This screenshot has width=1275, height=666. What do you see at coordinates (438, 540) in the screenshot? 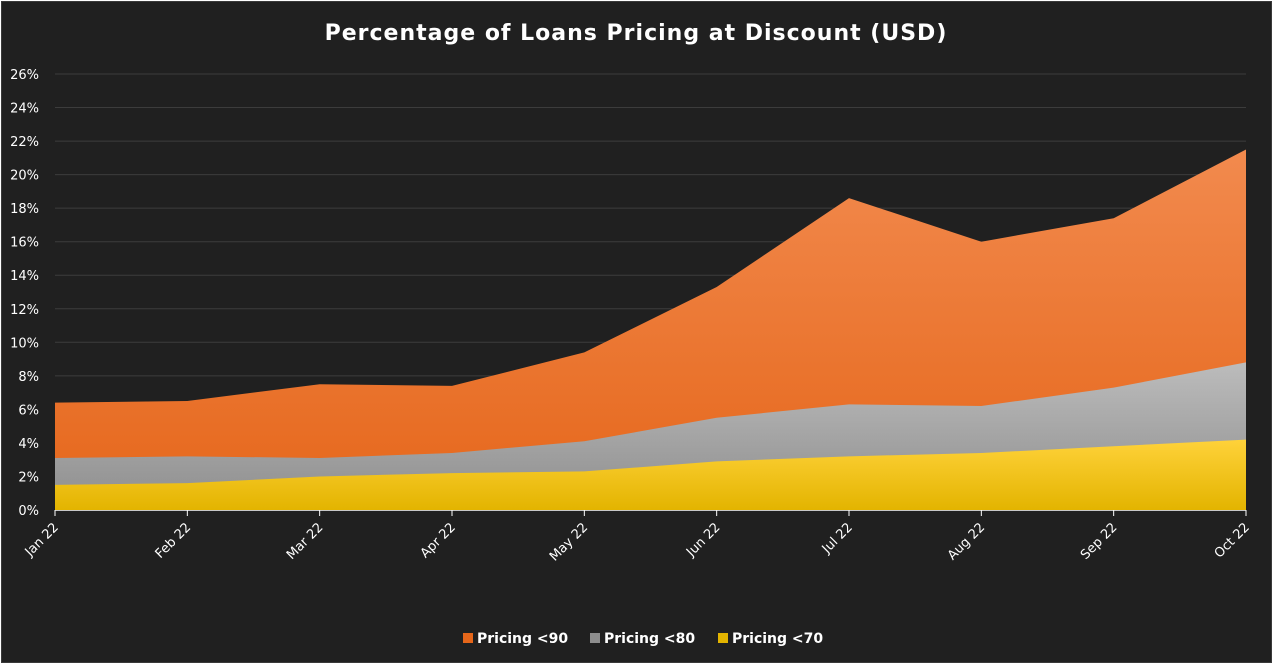
I see `x-tick-label: Apr 22` at bounding box center [438, 540].